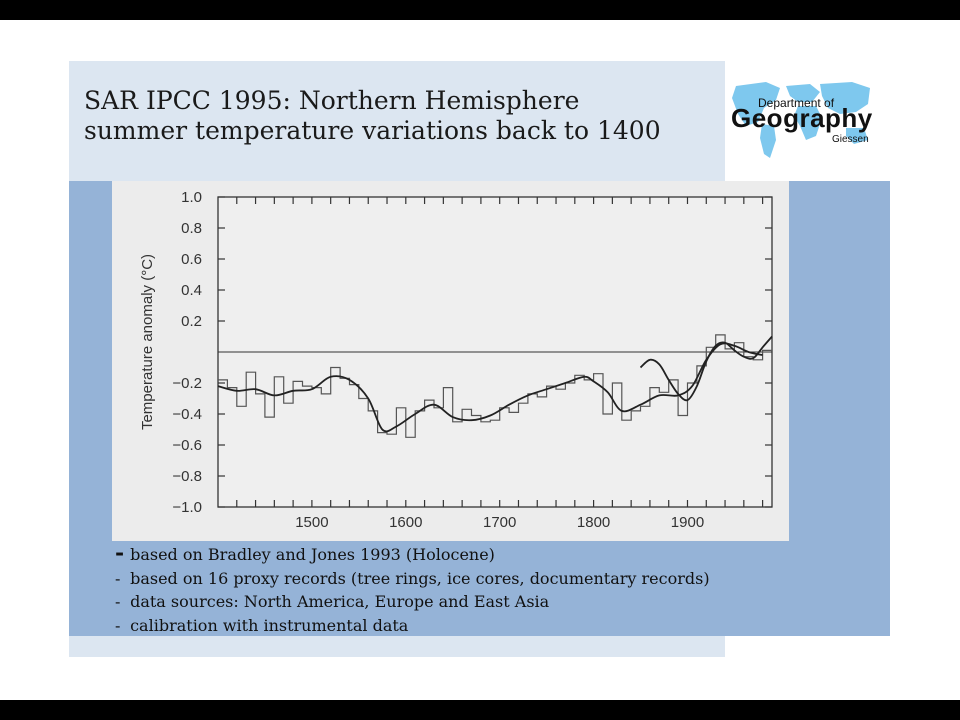 The image size is (960, 720). Describe the element at coordinates (191, 290) in the screenshot. I see `y-tick-label: 0.4` at that location.